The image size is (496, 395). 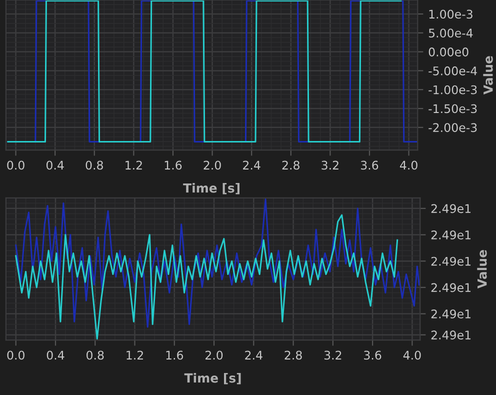 What do you see at coordinates (452, 89) in the screenshot?
I see `y-tick-label: -1.00e-3` at bounding box center [452, 89].